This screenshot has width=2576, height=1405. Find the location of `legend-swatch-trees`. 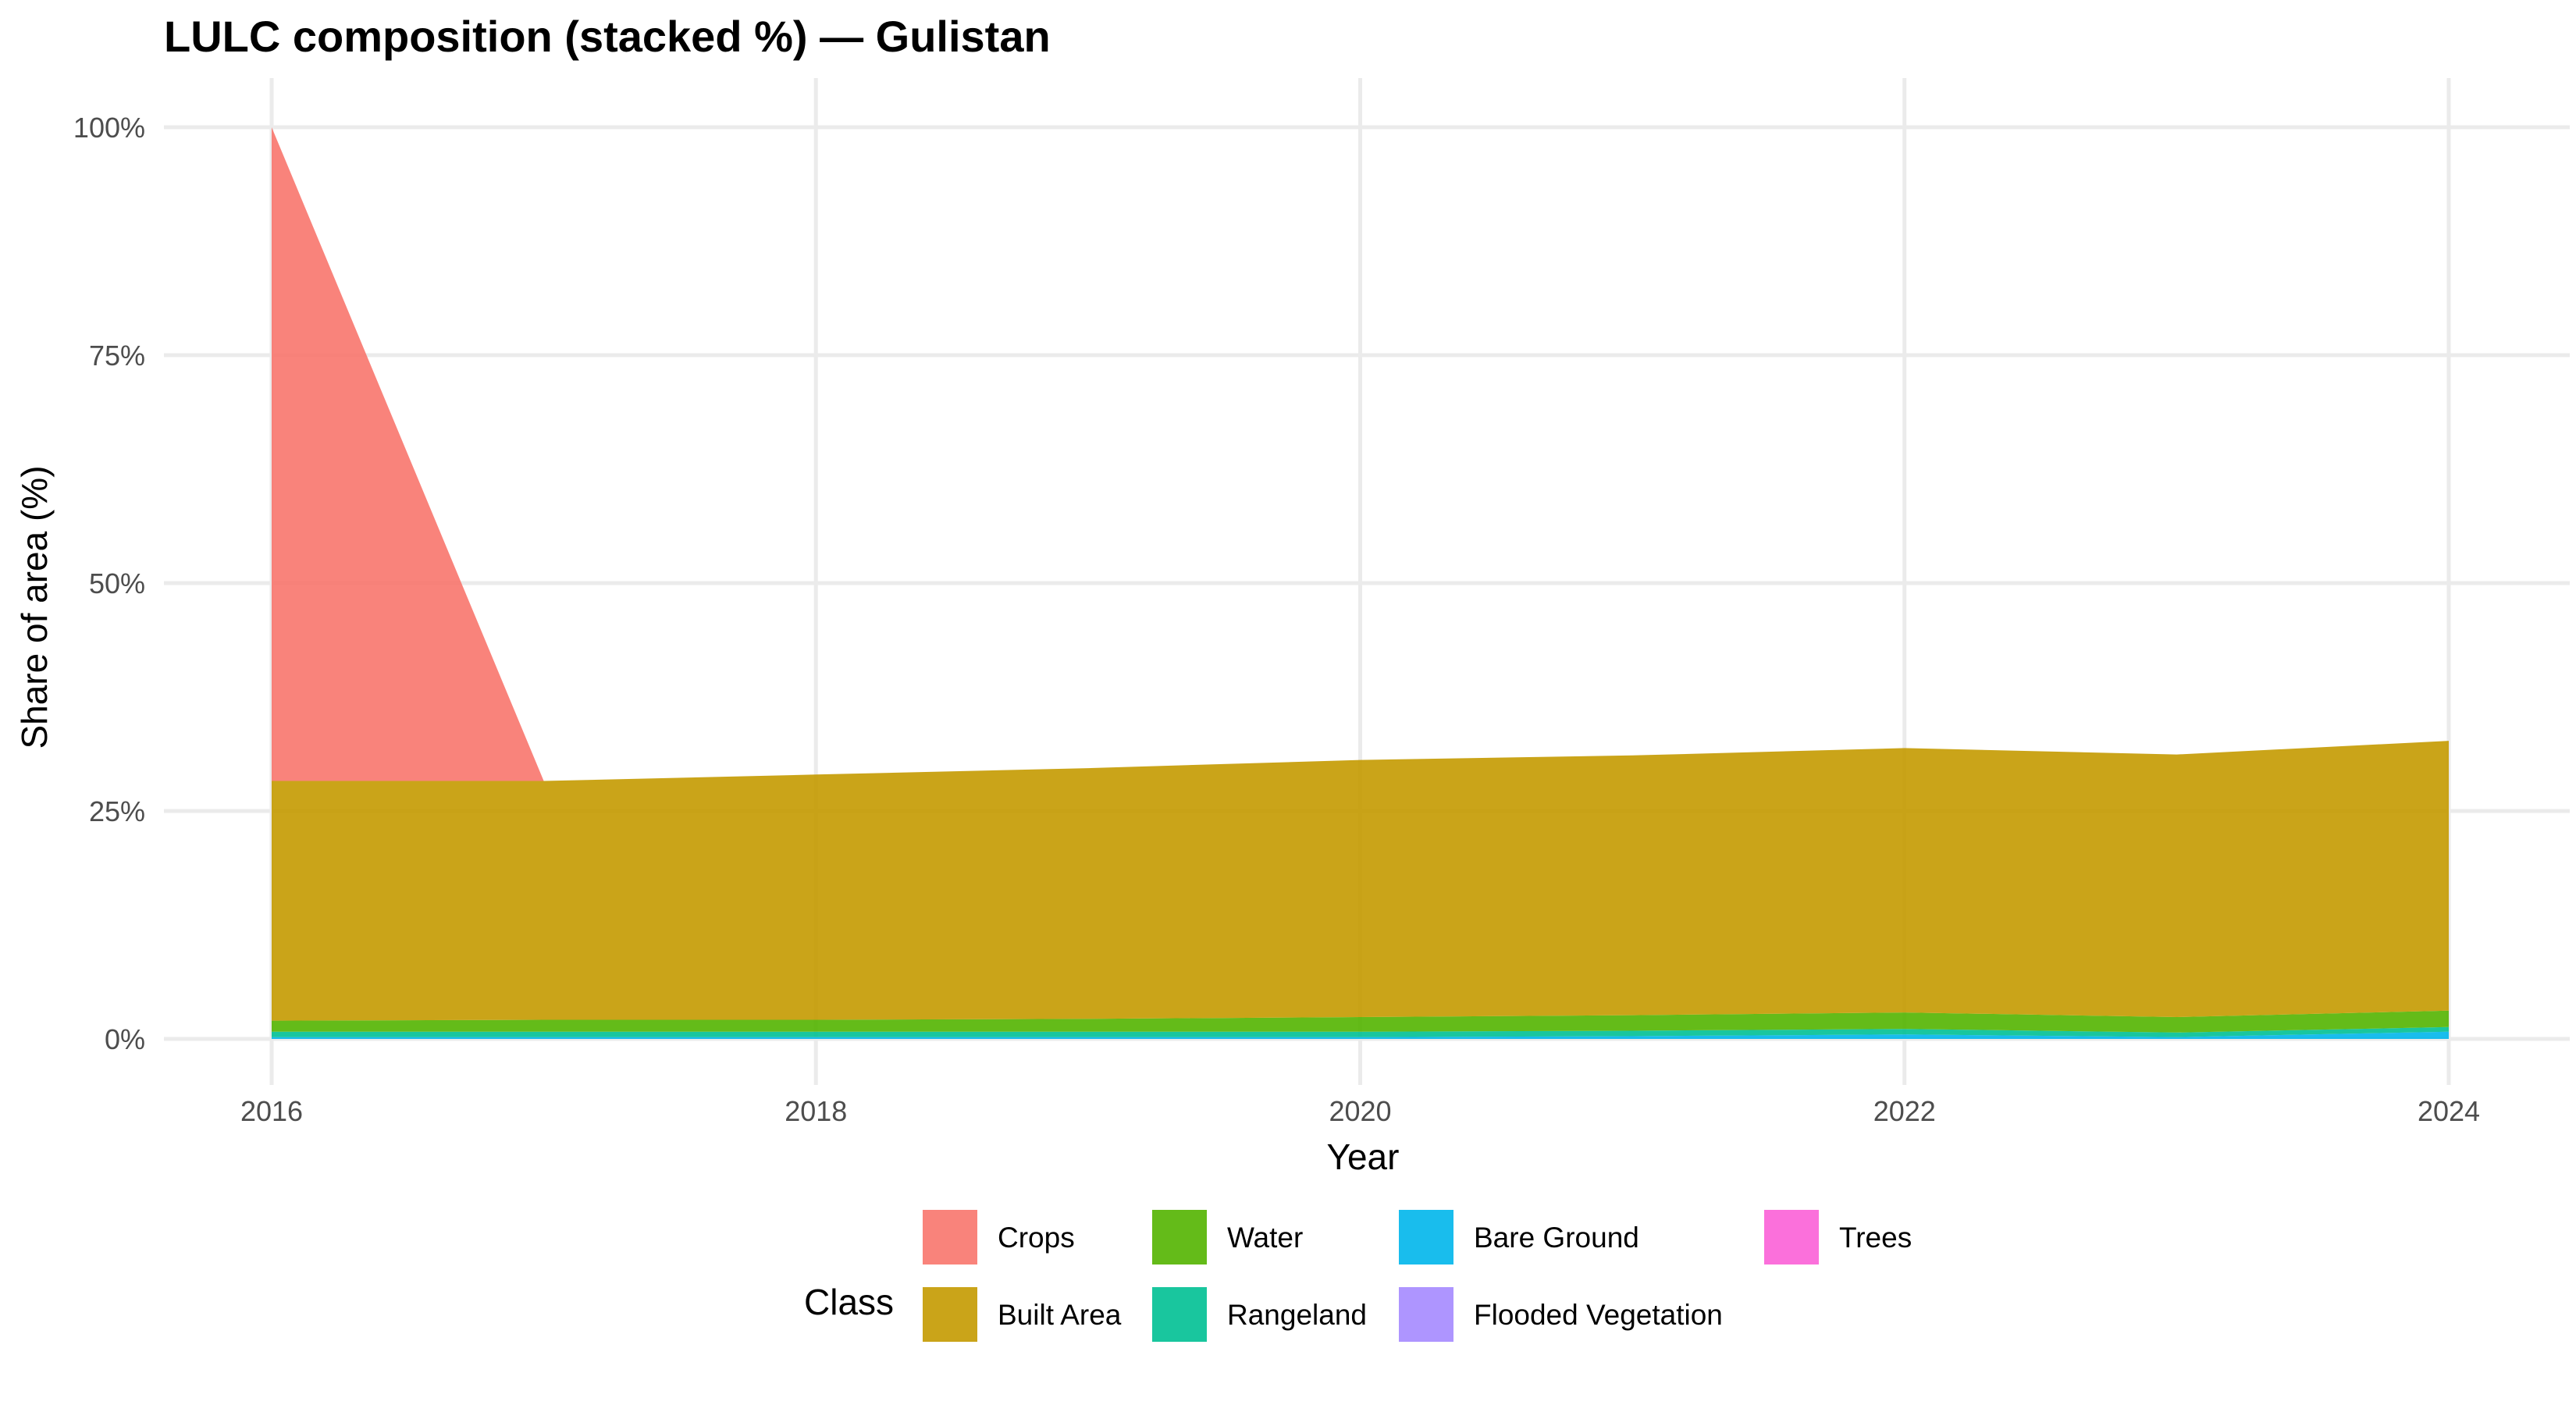

legend-swatch-trees is located at coordinates (1791, 1237).